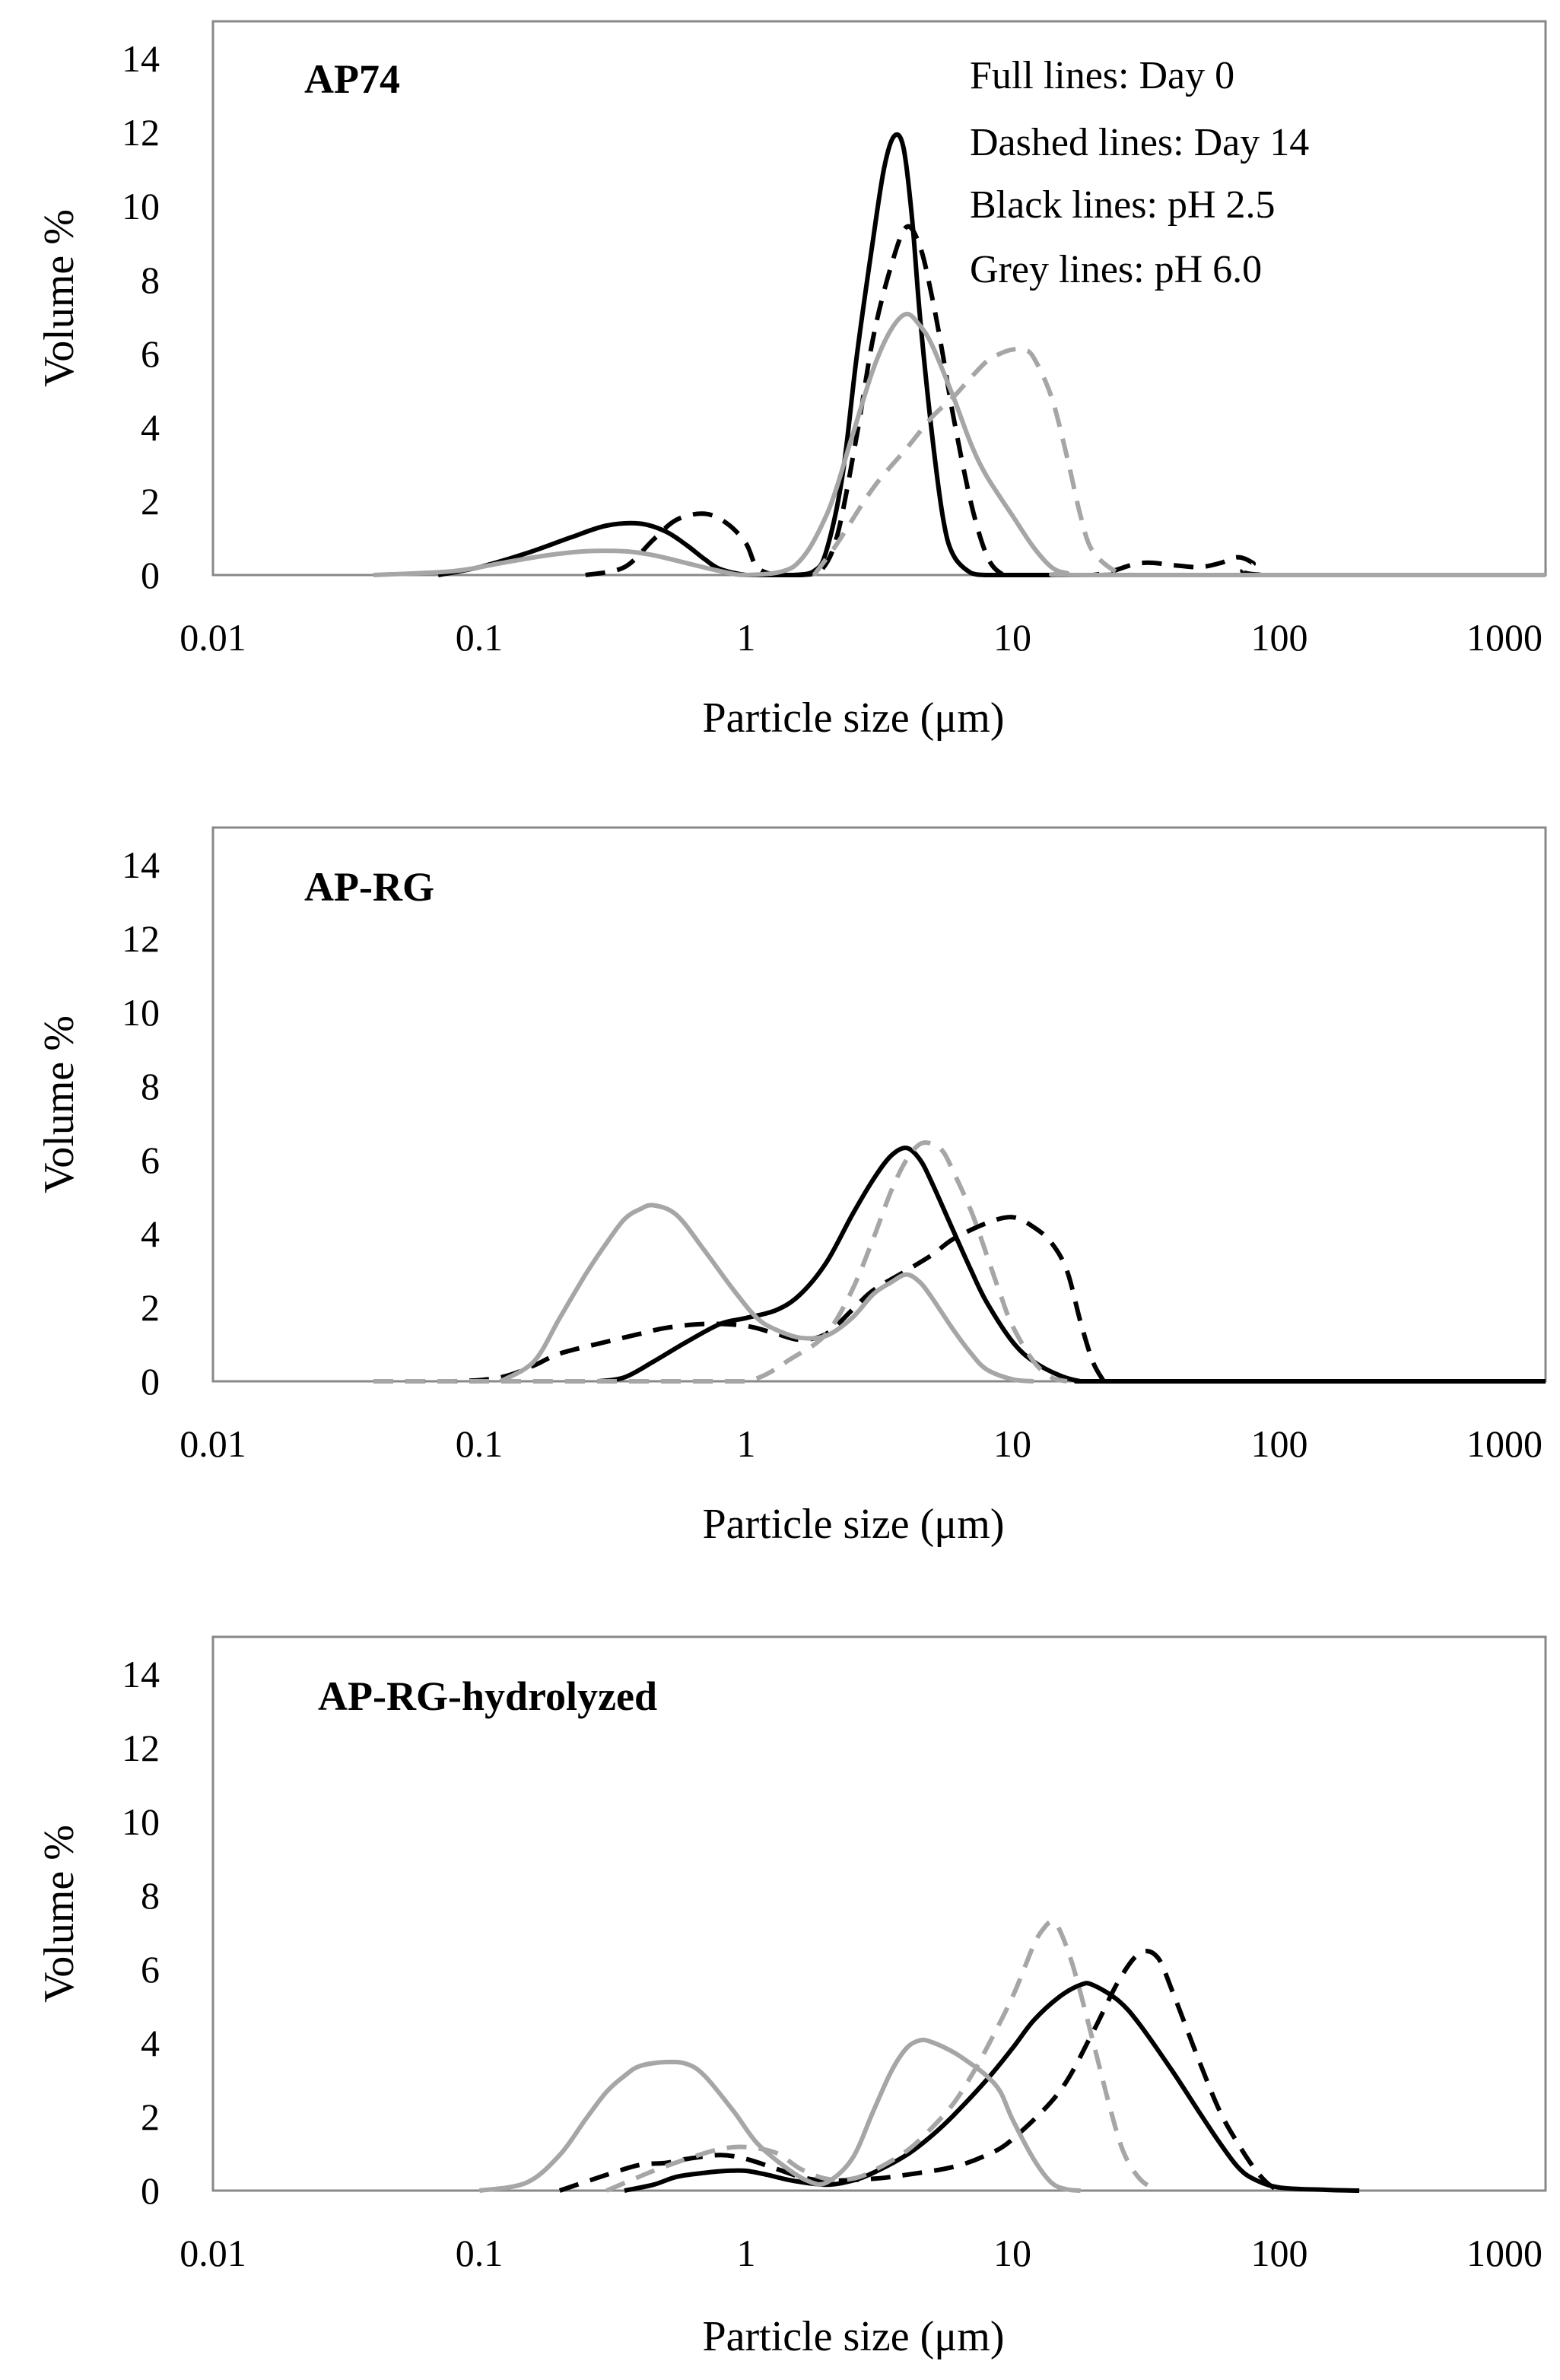 This screenshot has height=2380, width=1560. What do you see at coordinates (1116, 269) in the screenshot?
I see `legend-line-grey: Grey lines: pH 6.0` at bounding box center [1116, 269].